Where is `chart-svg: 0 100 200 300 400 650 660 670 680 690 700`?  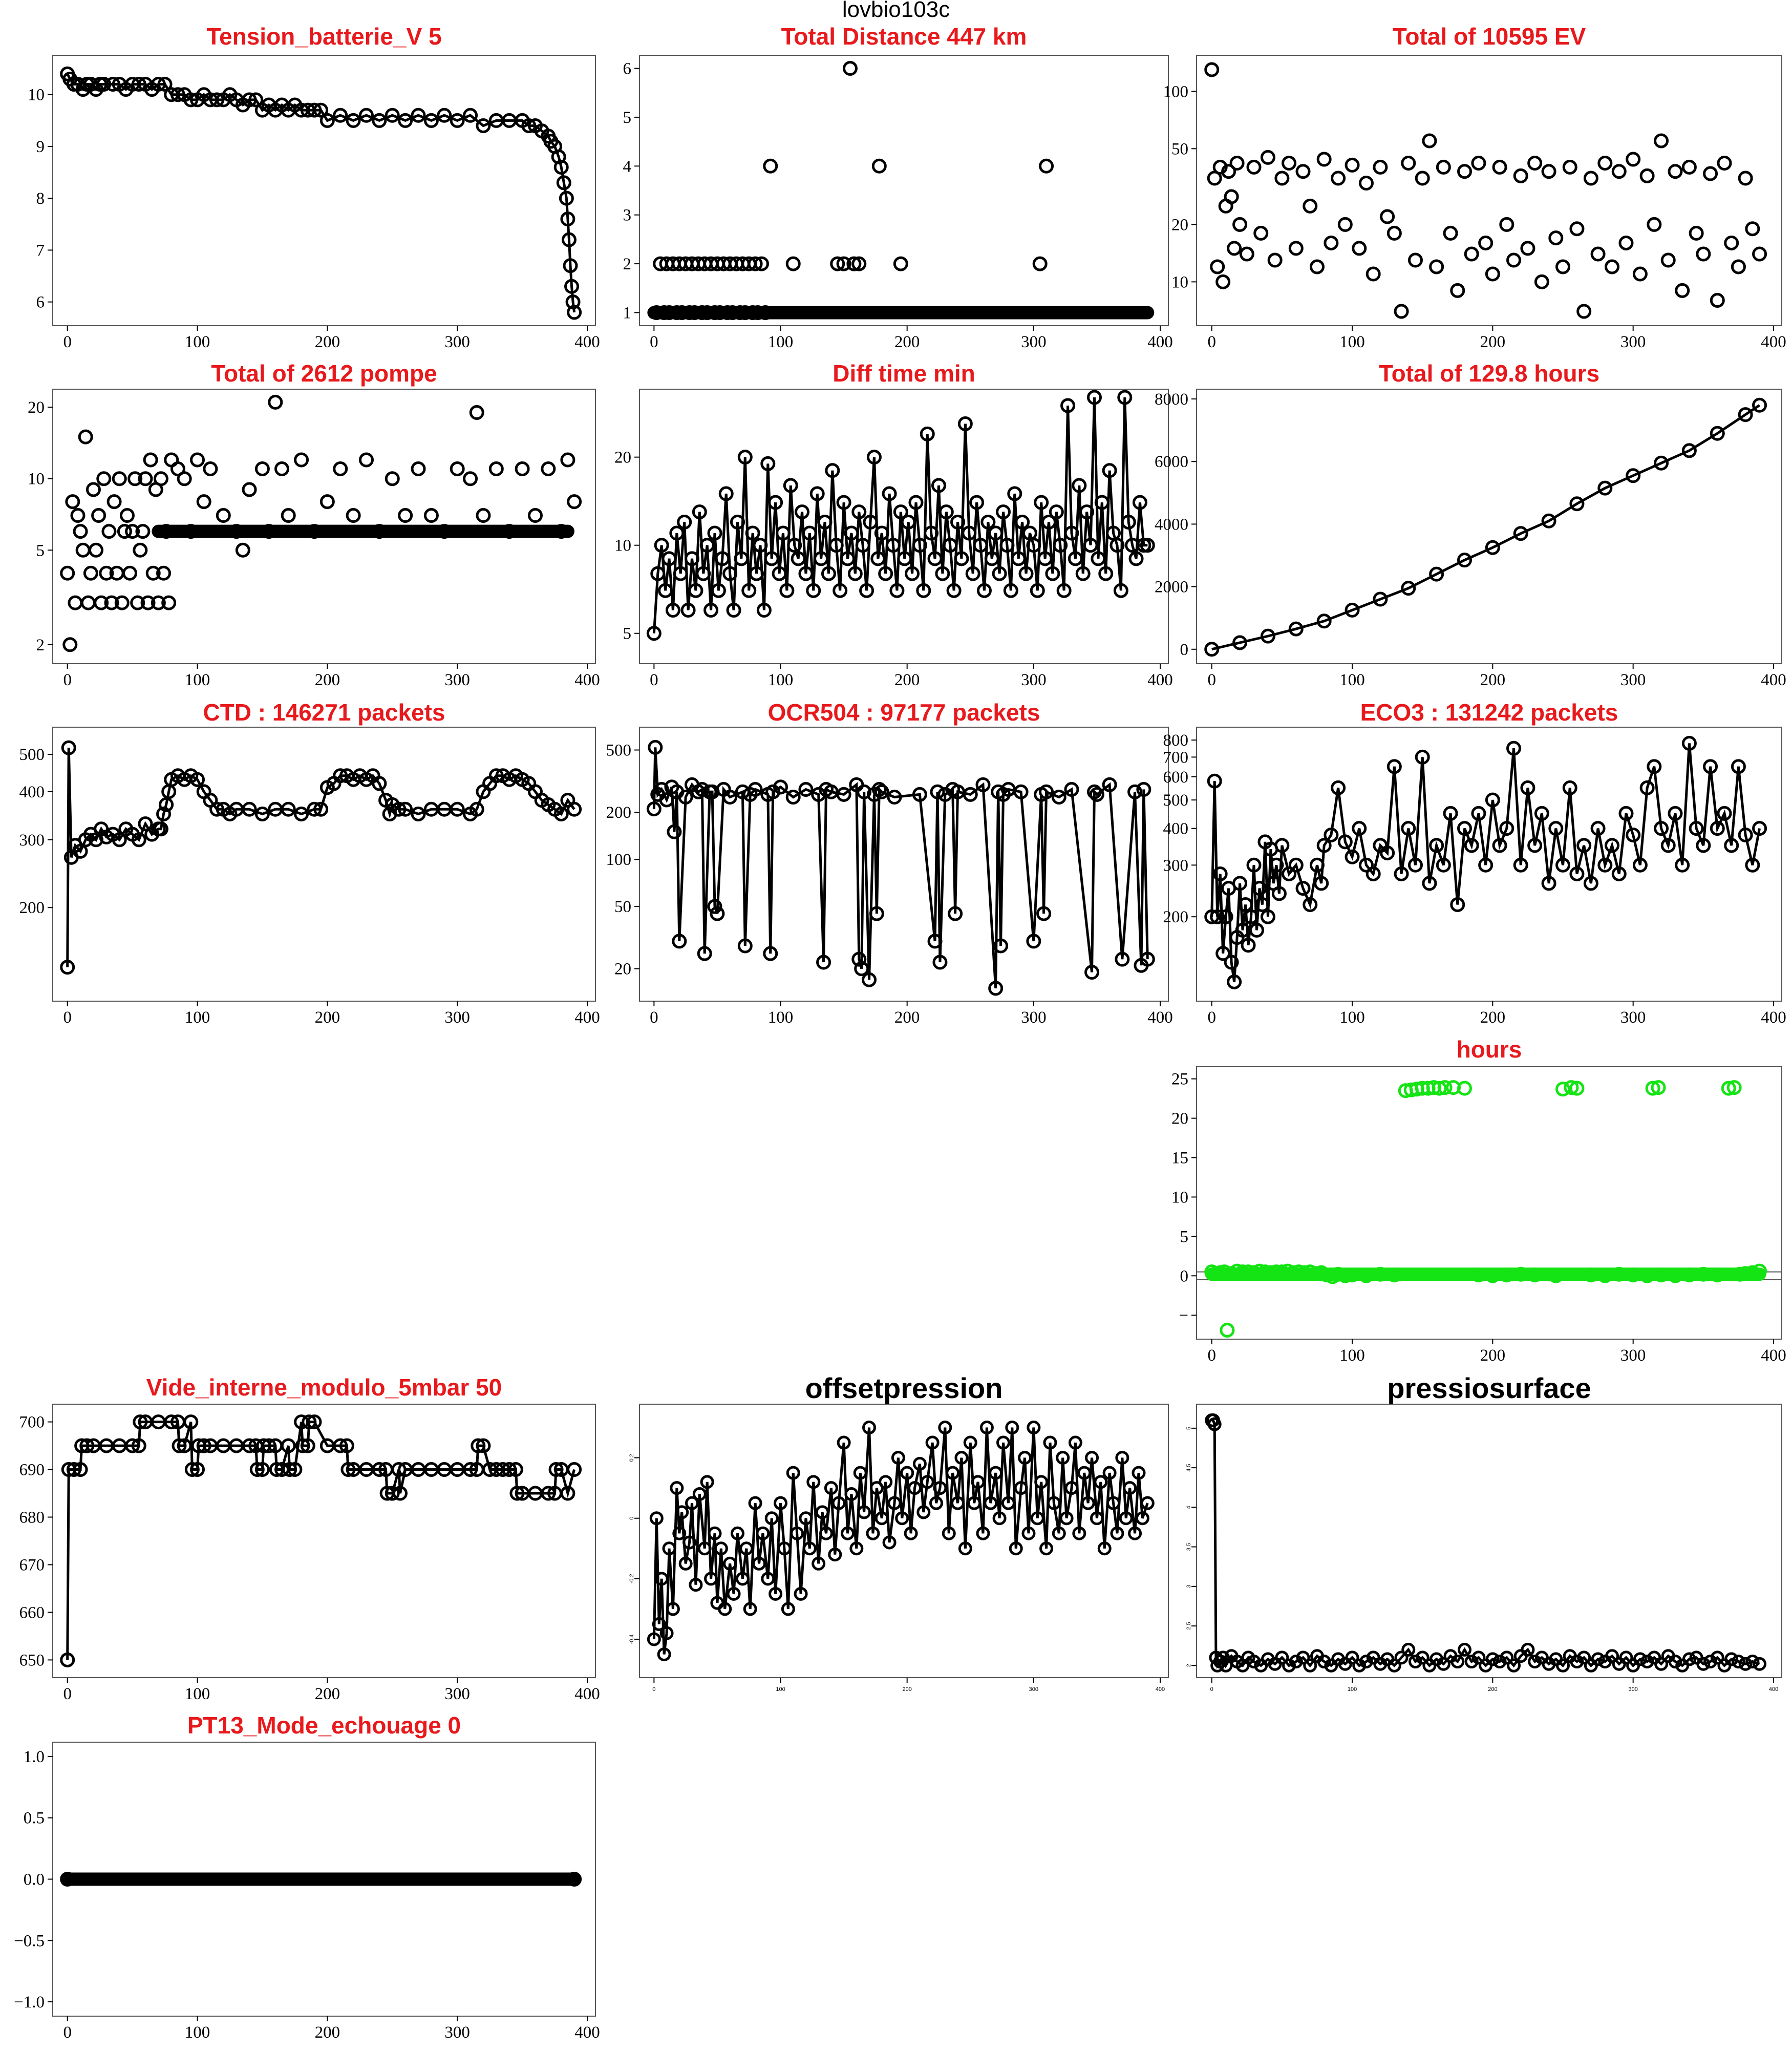
chart-svg: 0 100 200 300 400 650 660 670 680 690 700 is located at coordinates (309, 1553).